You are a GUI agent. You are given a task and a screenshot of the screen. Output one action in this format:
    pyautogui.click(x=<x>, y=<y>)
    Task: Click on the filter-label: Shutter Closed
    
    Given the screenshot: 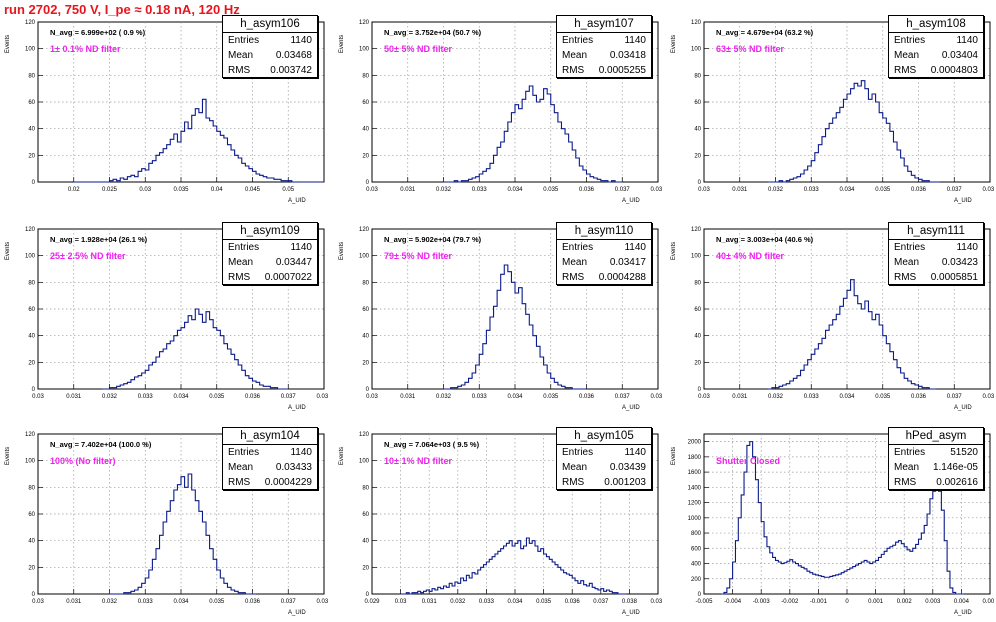 What is the action you would take?
    pyautogui.click(x=748, y=461)
    